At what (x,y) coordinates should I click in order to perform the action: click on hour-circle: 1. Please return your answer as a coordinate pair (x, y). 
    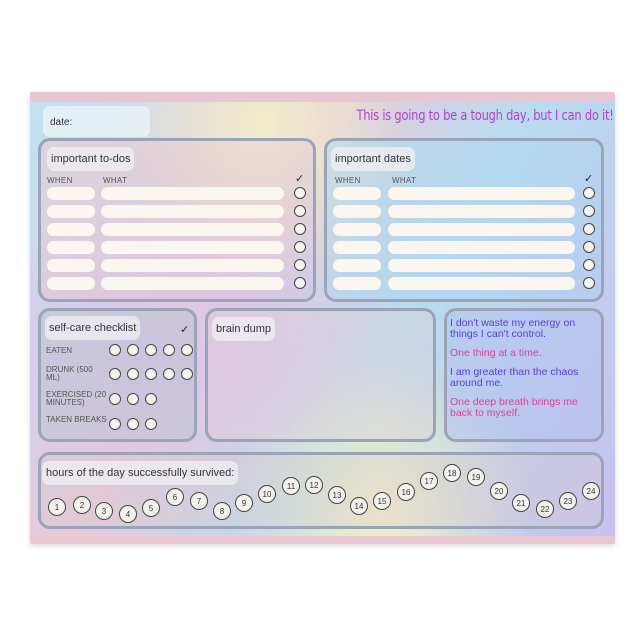
    Looking at the image, I should click on (57, 507).